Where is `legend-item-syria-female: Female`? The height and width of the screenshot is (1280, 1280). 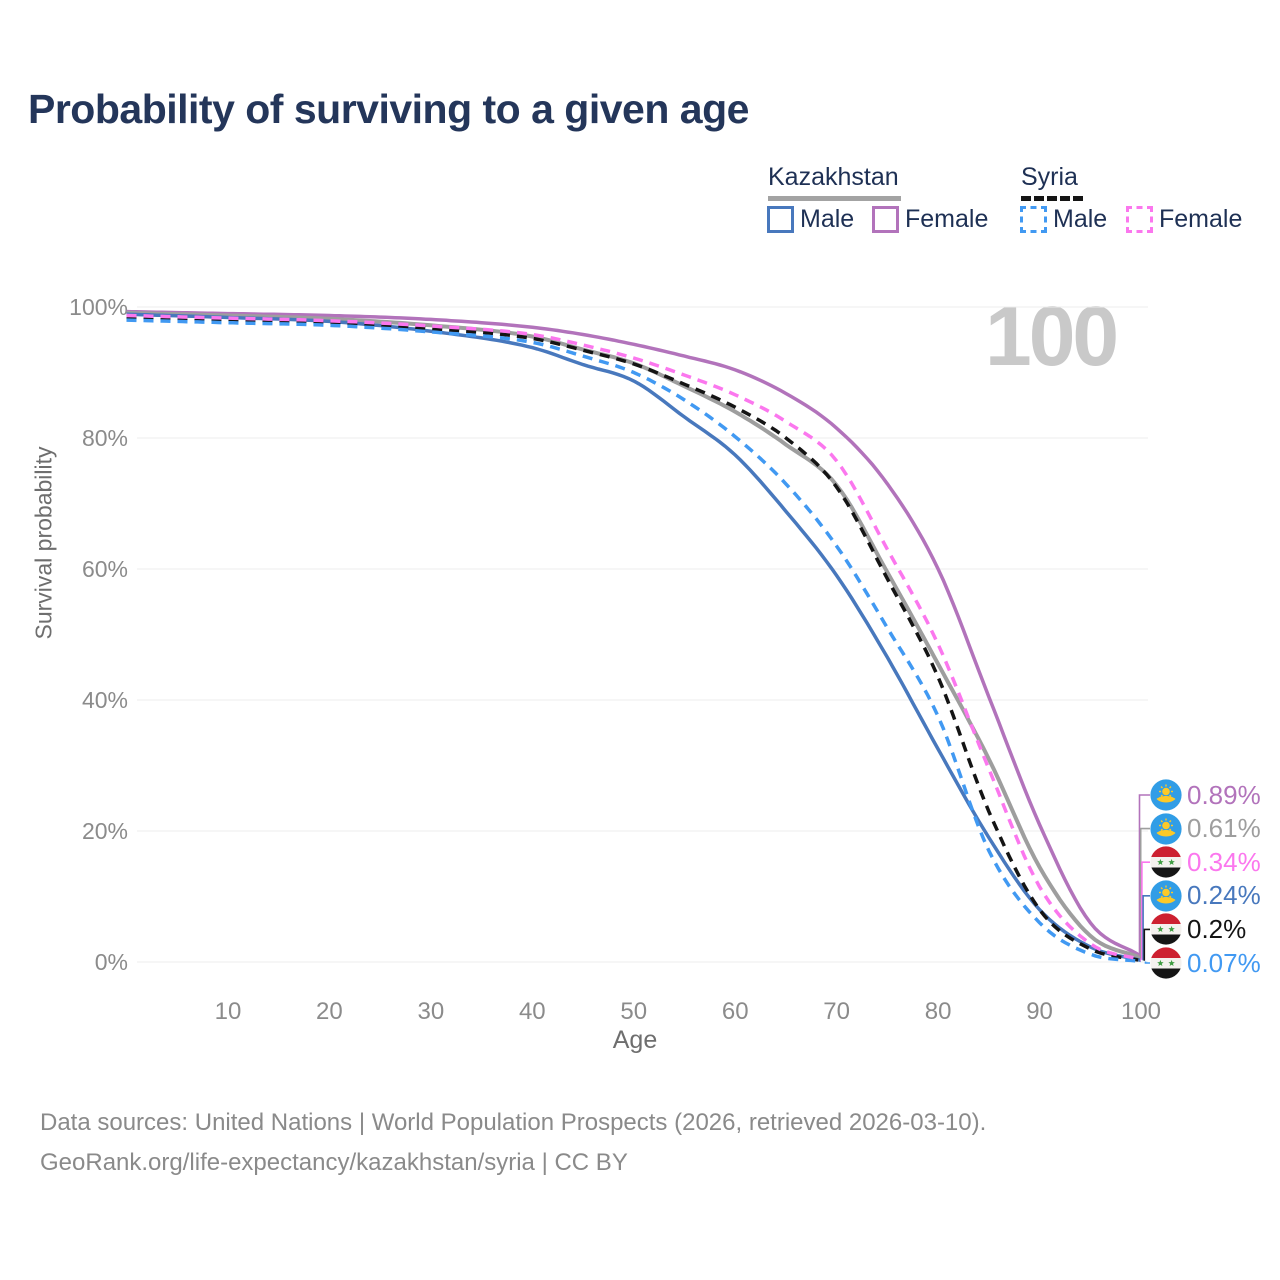 legend-item-syria-female: Female is located at coordinates (1184, 219).